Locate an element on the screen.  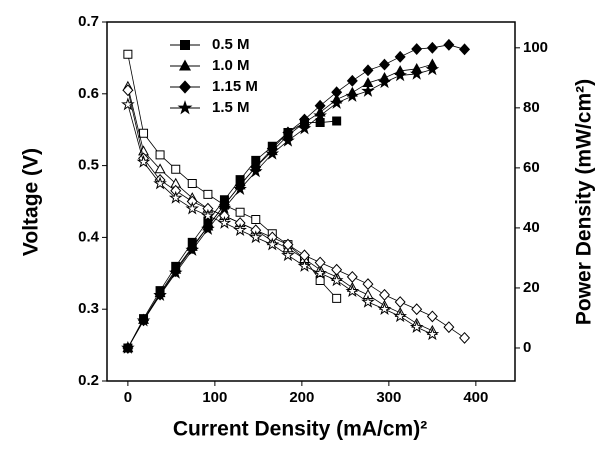
y2-tick-label: 0 is located at coordinates (527, 347).